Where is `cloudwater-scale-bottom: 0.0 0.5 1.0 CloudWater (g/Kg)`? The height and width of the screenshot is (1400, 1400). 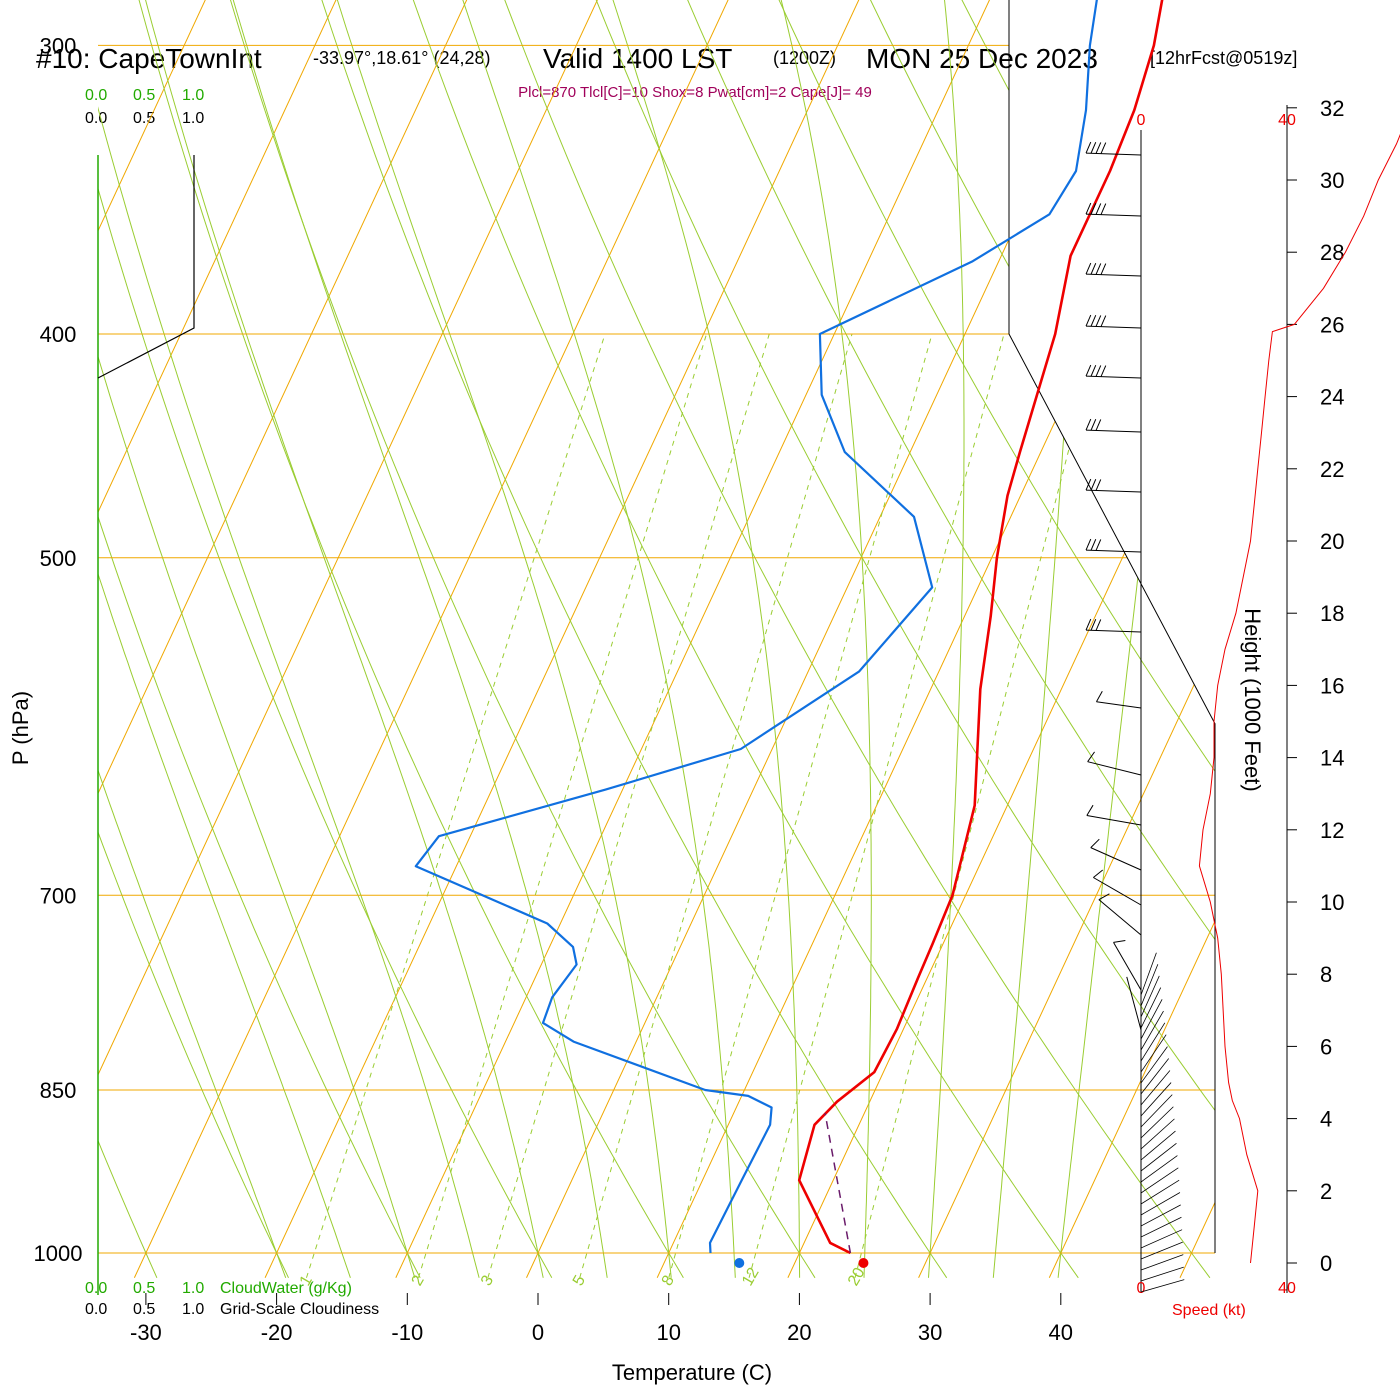 cloudwater-scale-bottom: 0.0 0.5 1.0 CloudWater (g/Kg) is located at coordinates (218, 1288).